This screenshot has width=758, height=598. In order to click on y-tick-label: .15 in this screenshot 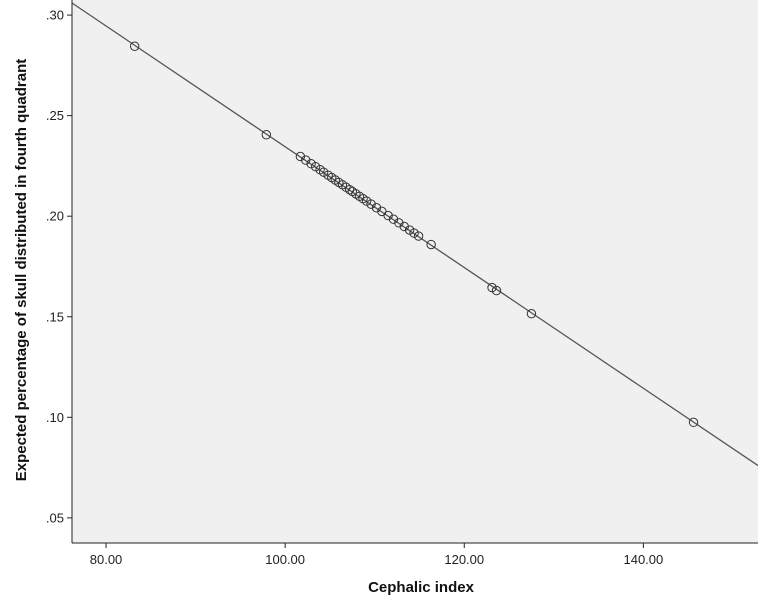, I will do `click(55, 316)`.